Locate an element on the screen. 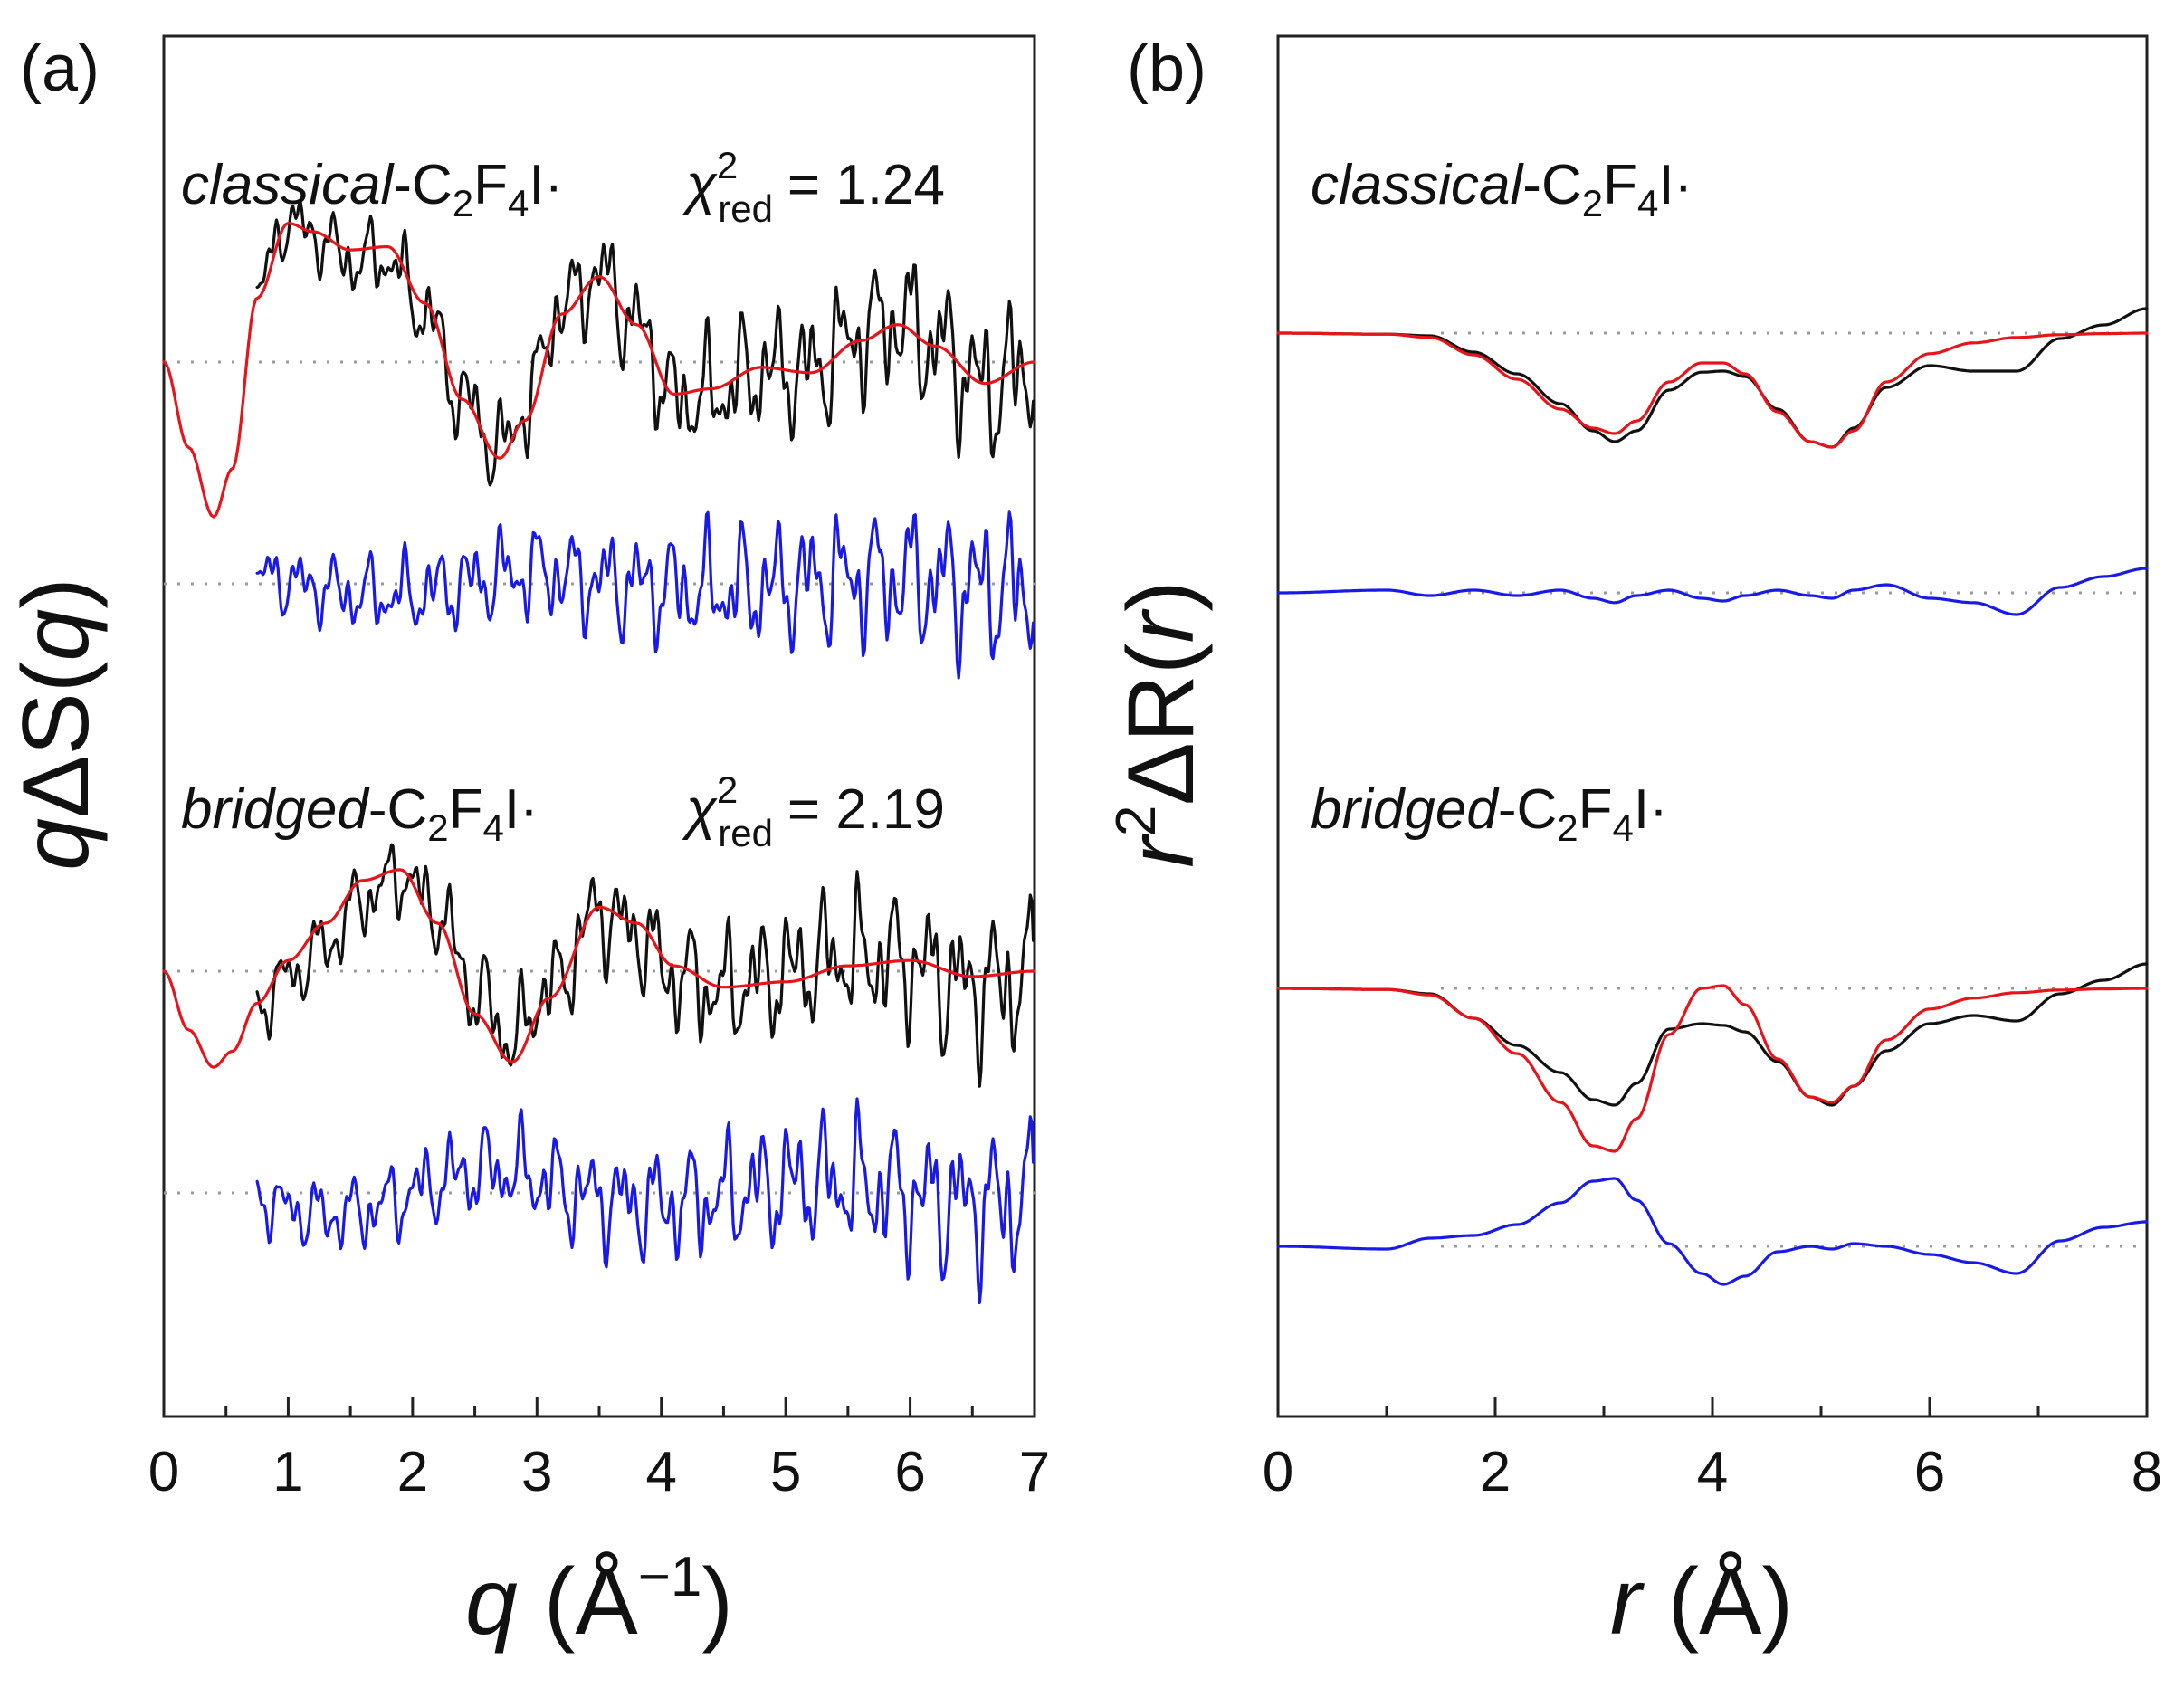 Image resolution: width=2184 pixels, height=1688 pixels. annot-b-classical-sub1: 2 is located at coordinates (1592, 203).